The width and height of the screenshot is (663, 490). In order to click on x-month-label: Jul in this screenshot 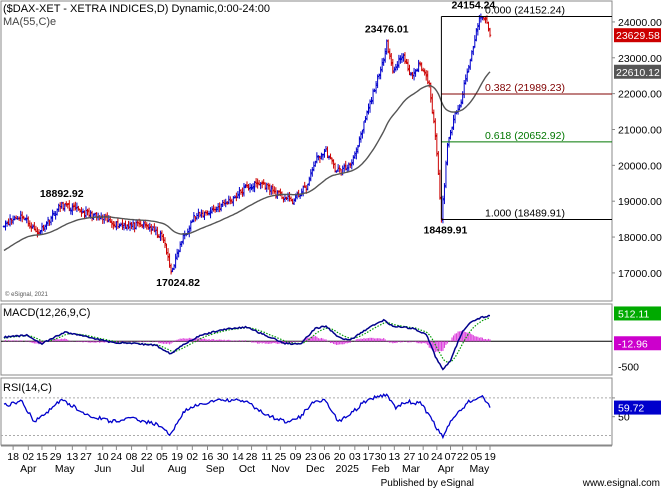, I will do `click(137, 469)`.